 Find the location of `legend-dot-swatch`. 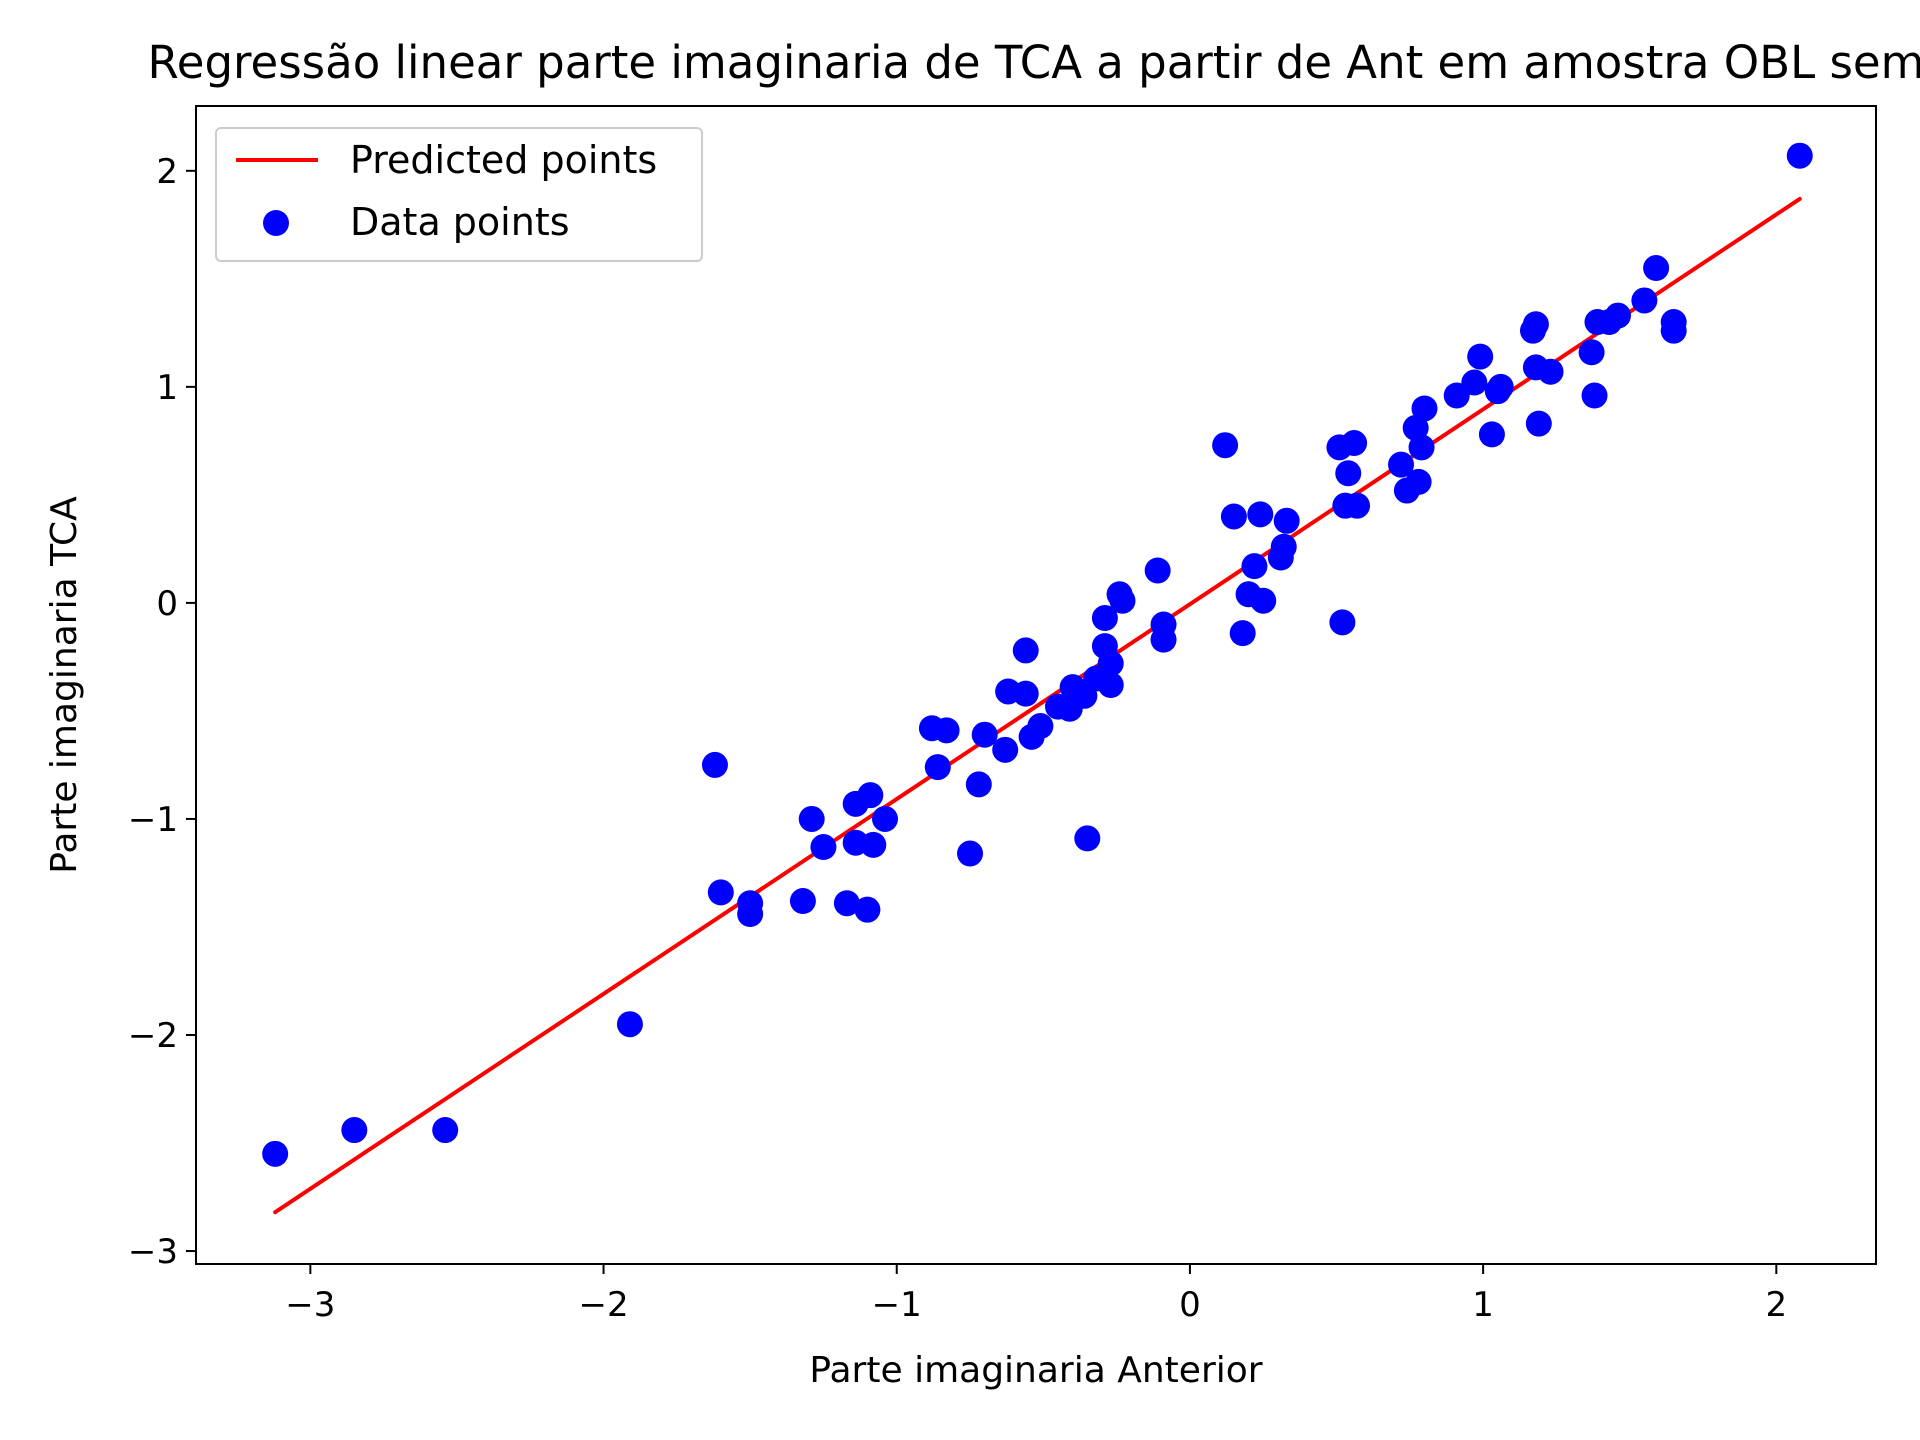

legend-dot-swatch is located at coordinates (276, 223).